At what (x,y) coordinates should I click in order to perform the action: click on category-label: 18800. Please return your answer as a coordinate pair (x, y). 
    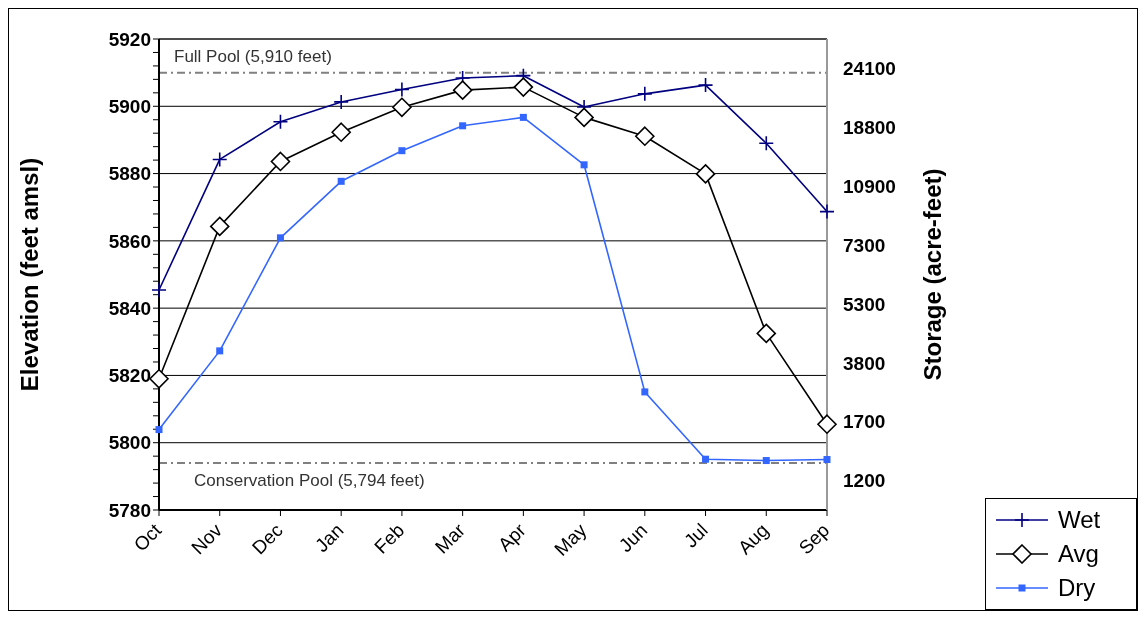
    Looking at the image, I should click on (869, 128).